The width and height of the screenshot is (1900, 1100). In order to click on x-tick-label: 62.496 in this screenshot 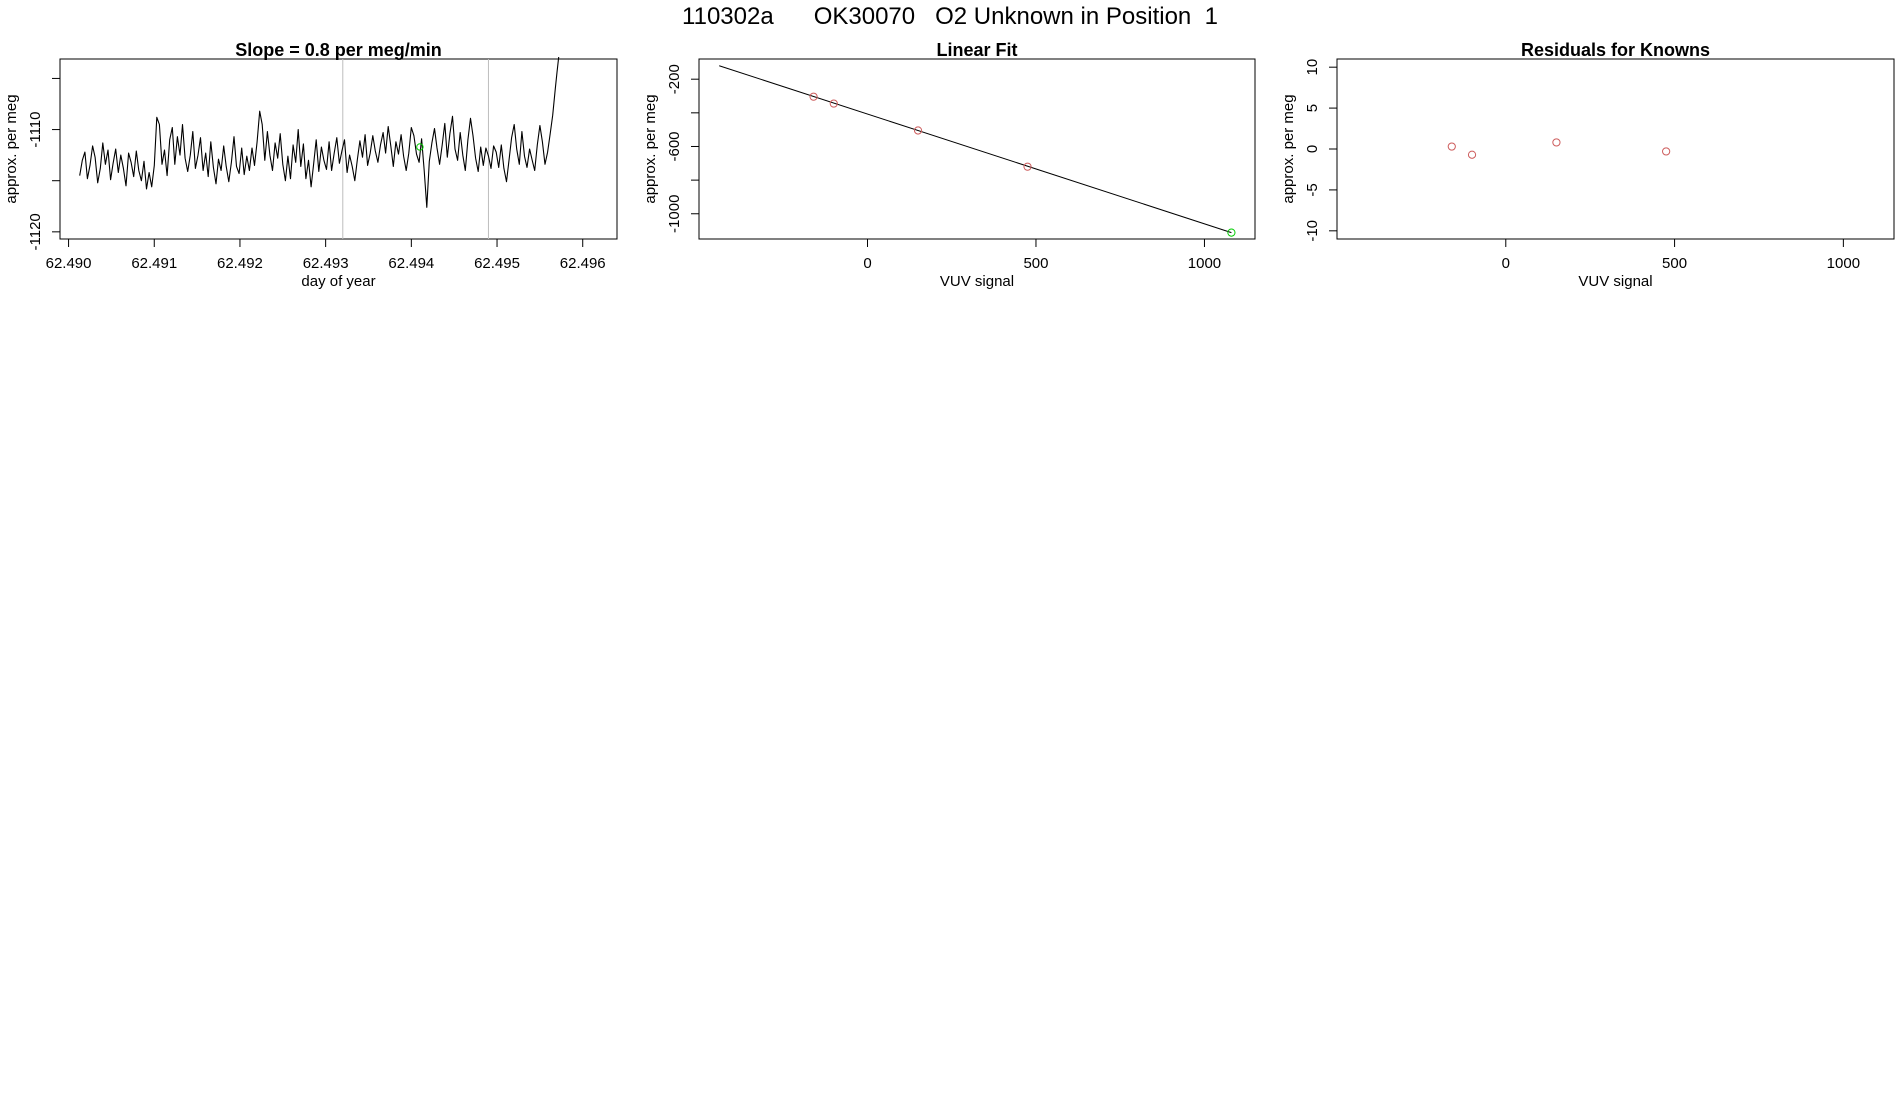, I will do `click(583, 263)`.